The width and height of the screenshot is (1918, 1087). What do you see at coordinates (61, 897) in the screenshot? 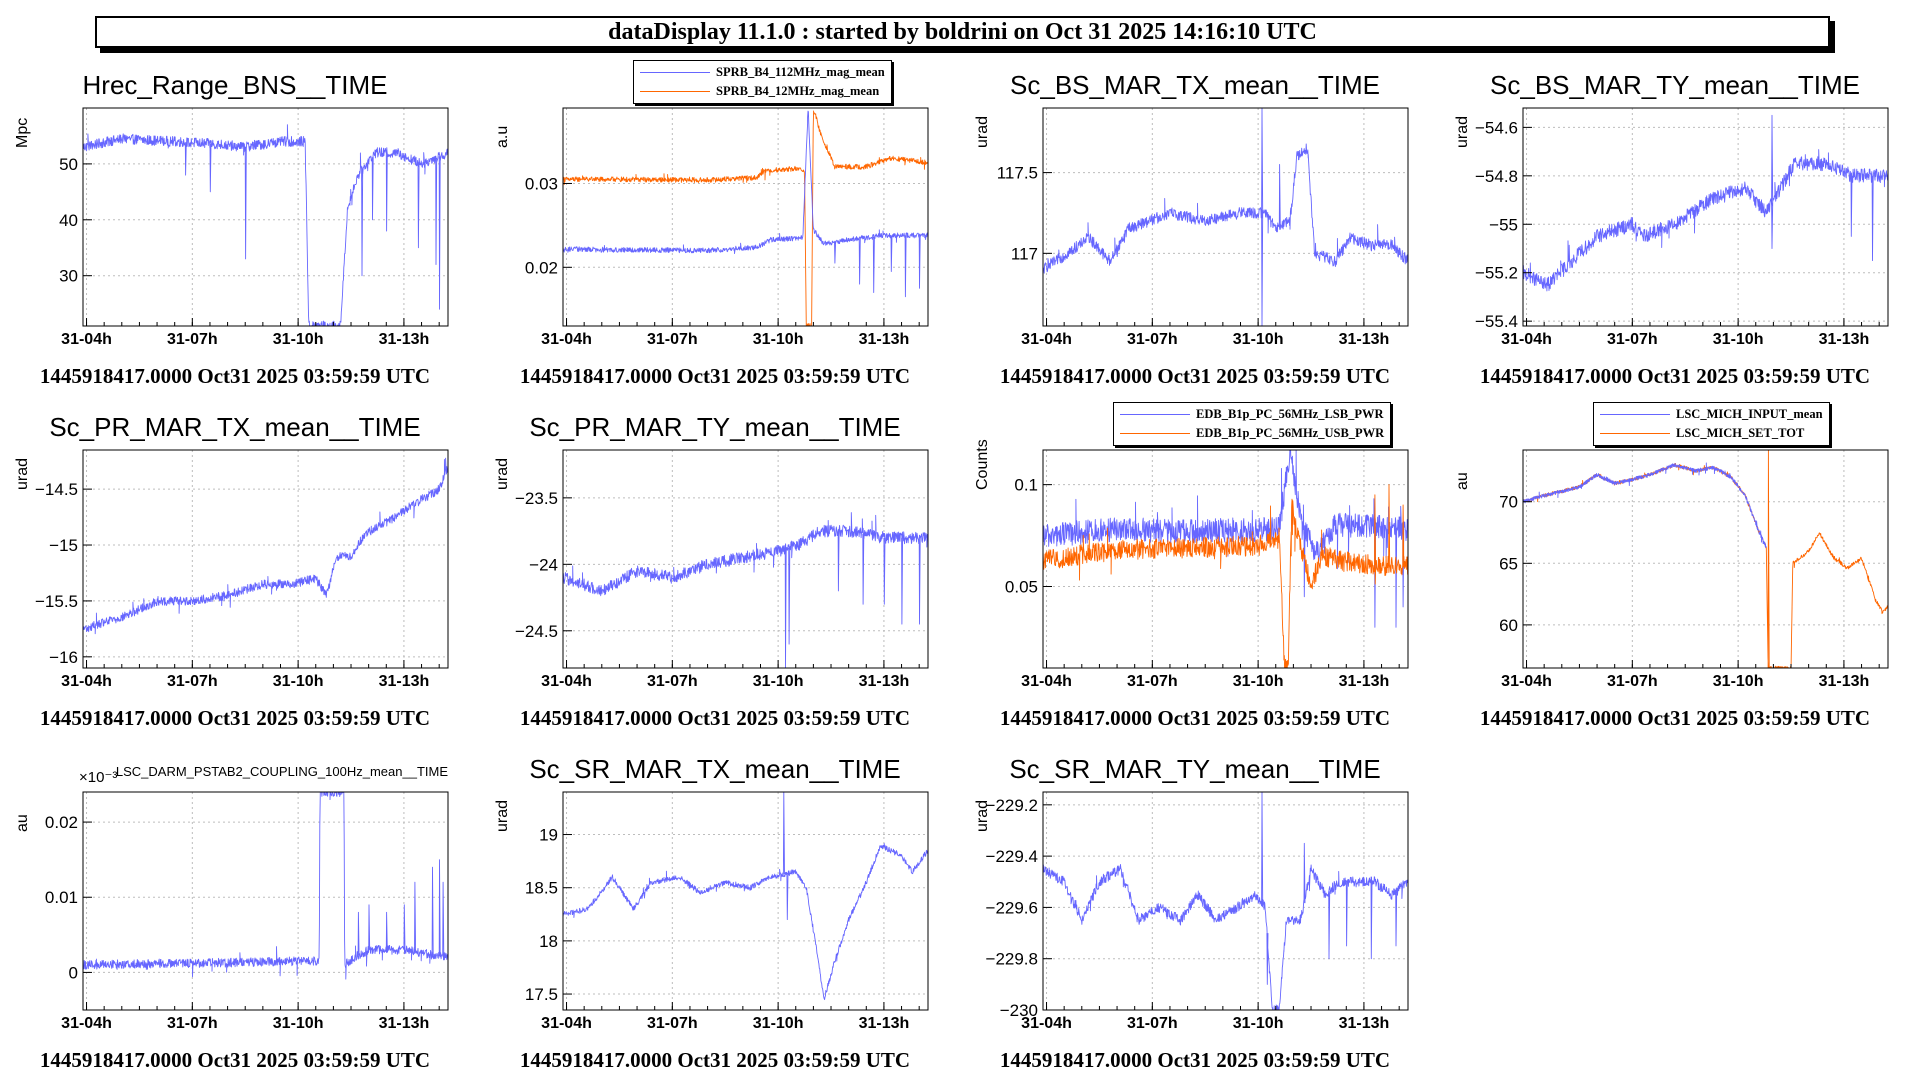
I see `y-tick-label: 0.01` at bounding box center [61, 897].